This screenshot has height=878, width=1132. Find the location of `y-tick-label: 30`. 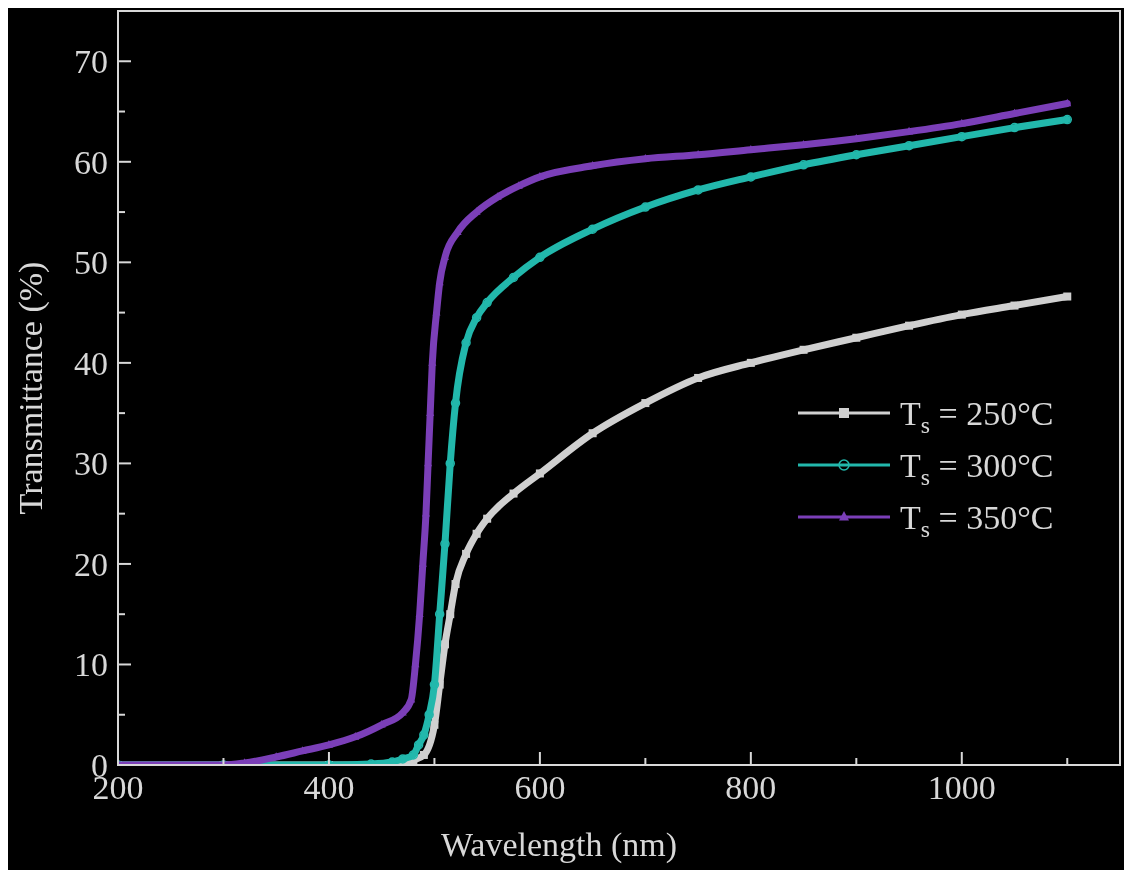

y-tick-label: 30 is located at coordinates (91, 464).